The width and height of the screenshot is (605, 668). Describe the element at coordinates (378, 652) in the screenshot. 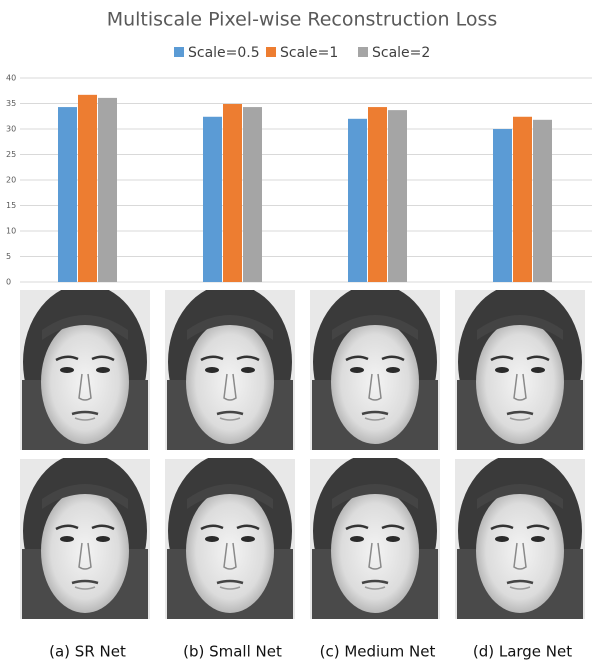

I see `x-tick-label: (c) Medium Net` at that location.